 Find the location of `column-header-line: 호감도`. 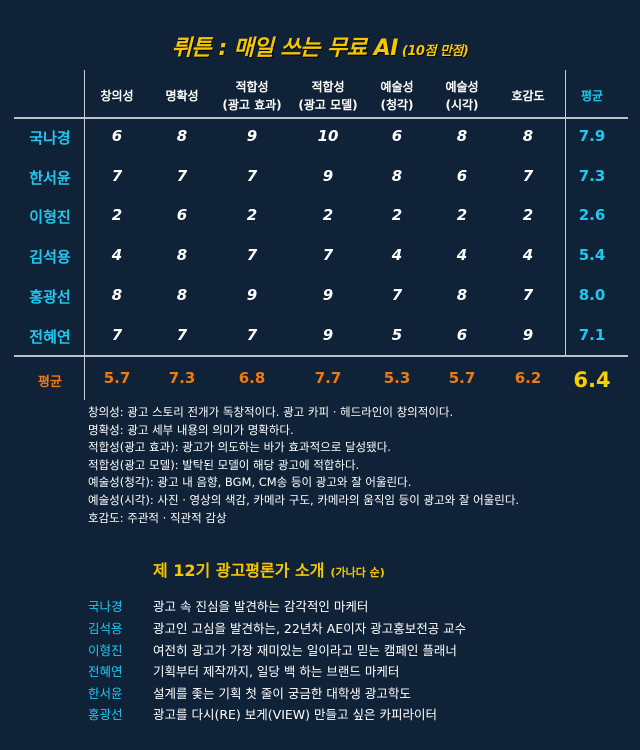

column-header-line: 호감도 is located at coordinates (528, 96).